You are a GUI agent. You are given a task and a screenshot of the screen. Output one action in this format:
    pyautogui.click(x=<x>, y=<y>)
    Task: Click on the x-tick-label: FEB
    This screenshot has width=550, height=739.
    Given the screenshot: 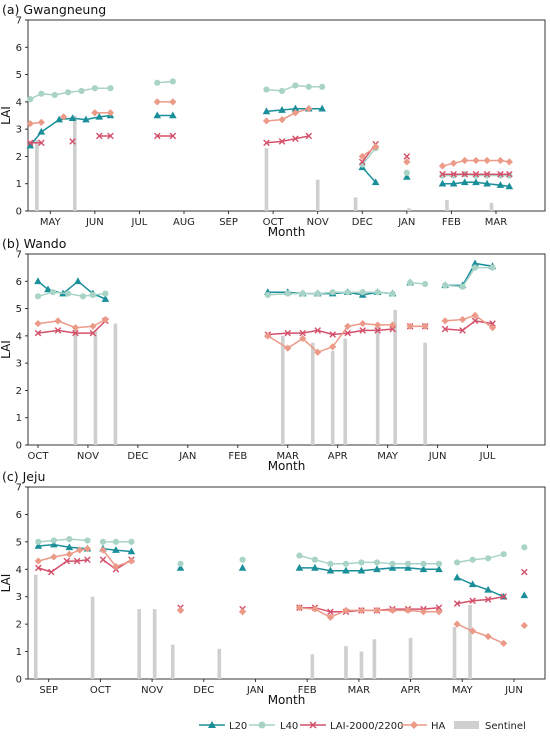 What is the action you would take?
    pyautogui.click(x=307, y=690)
    